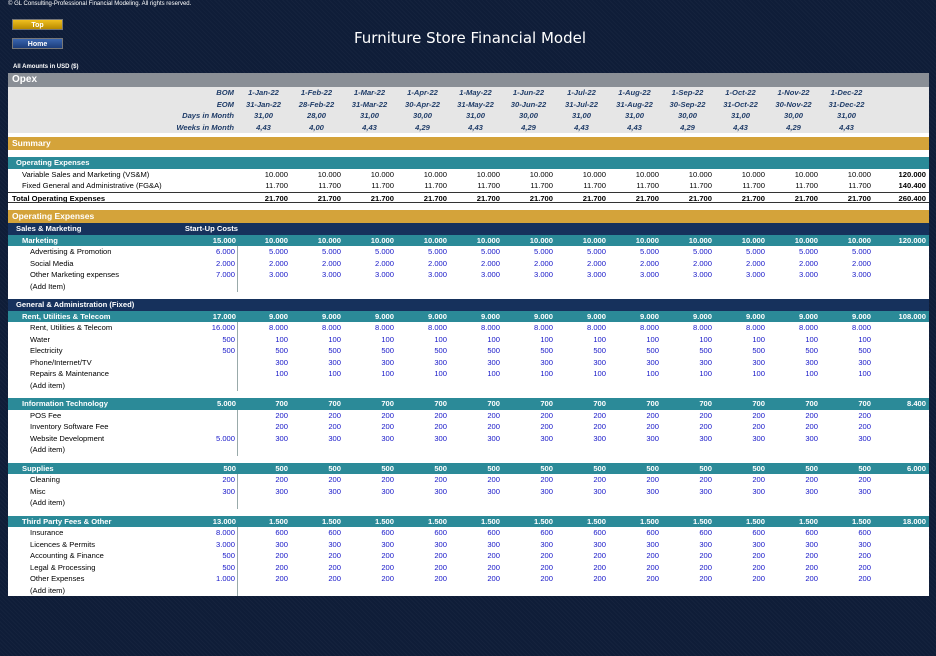  I want to click on group-startup: 5.000, so click(226, 403).